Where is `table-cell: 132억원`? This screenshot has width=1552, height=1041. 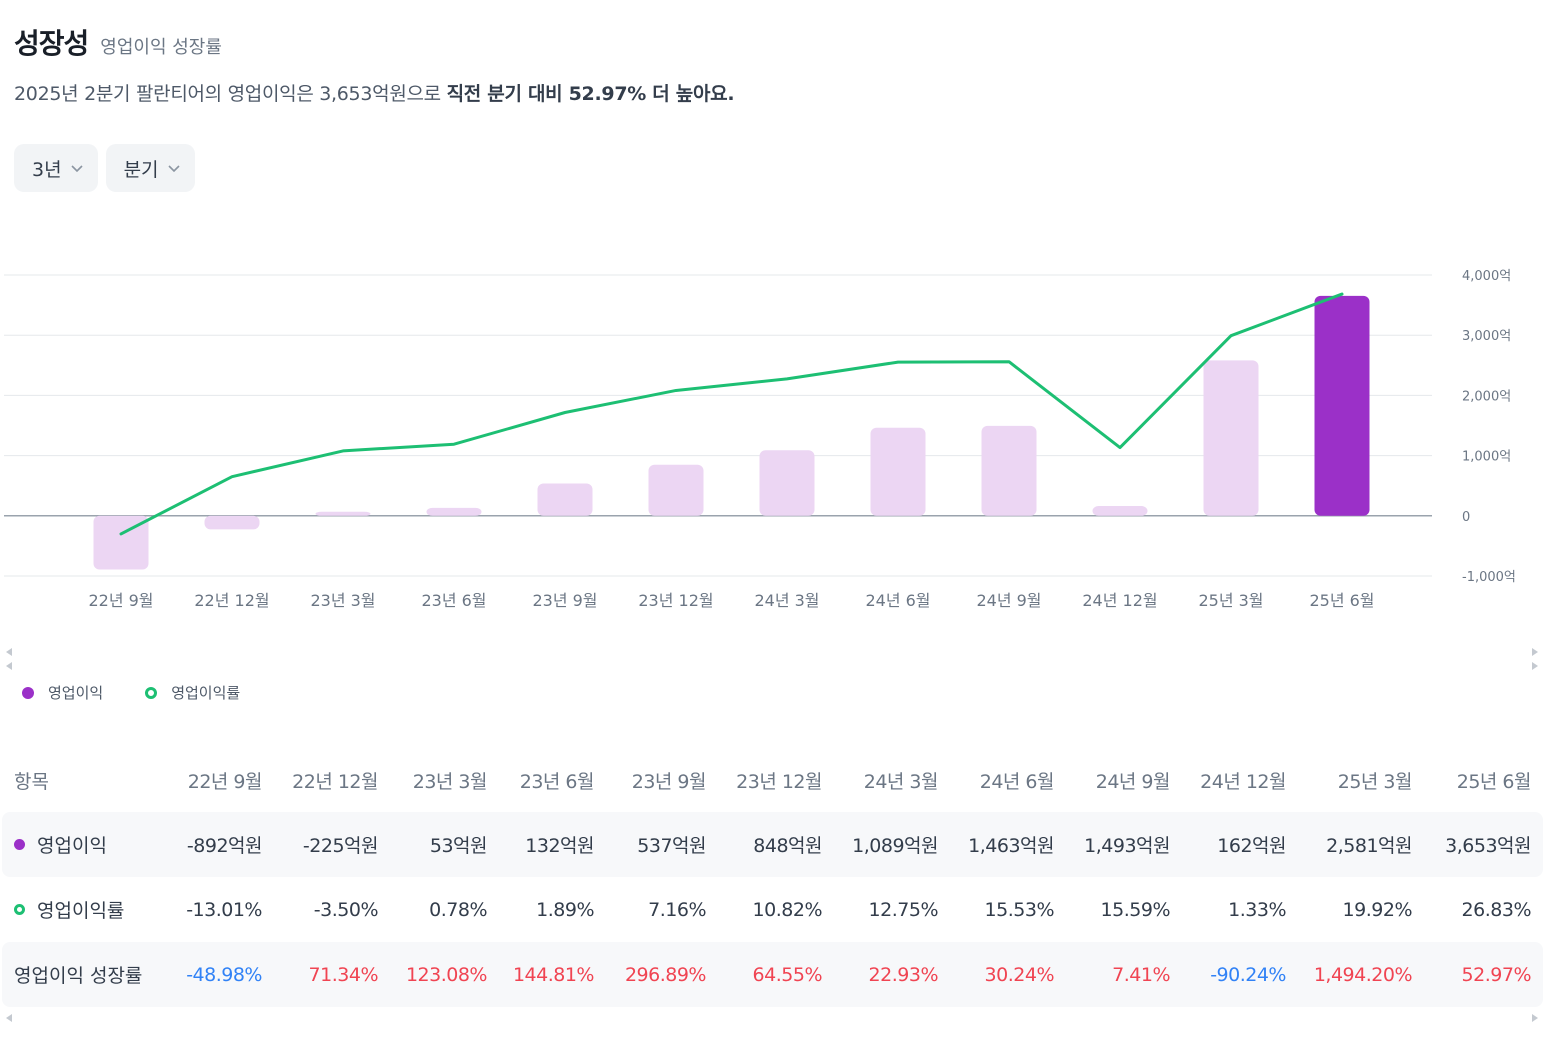
table-cell: 132억원 is located at coordinates (559, 846).